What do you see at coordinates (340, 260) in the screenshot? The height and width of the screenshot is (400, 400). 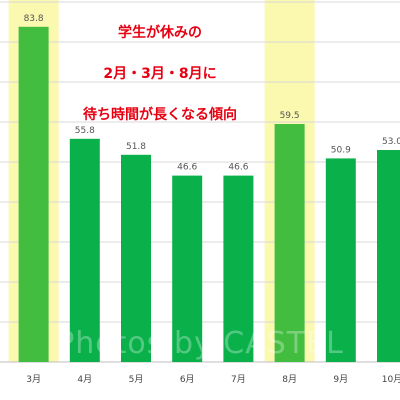 I see `bar-9月` at bounding box center [340, 260].